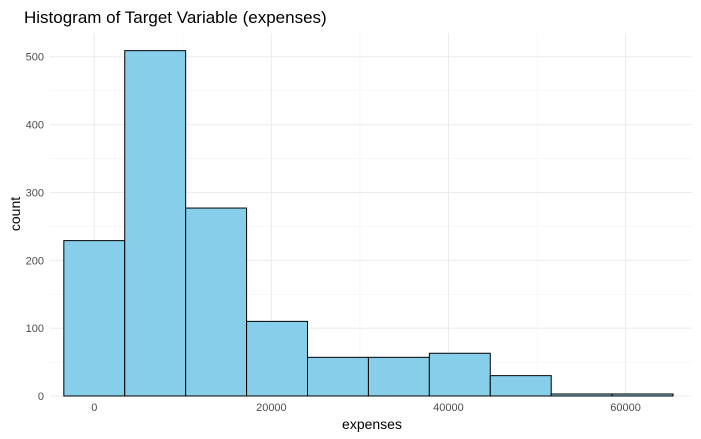  What do you see at coordinates (271, 408) in the screenshot?
I see `x-tick-label: 20000` at bounding box center [271, 408].